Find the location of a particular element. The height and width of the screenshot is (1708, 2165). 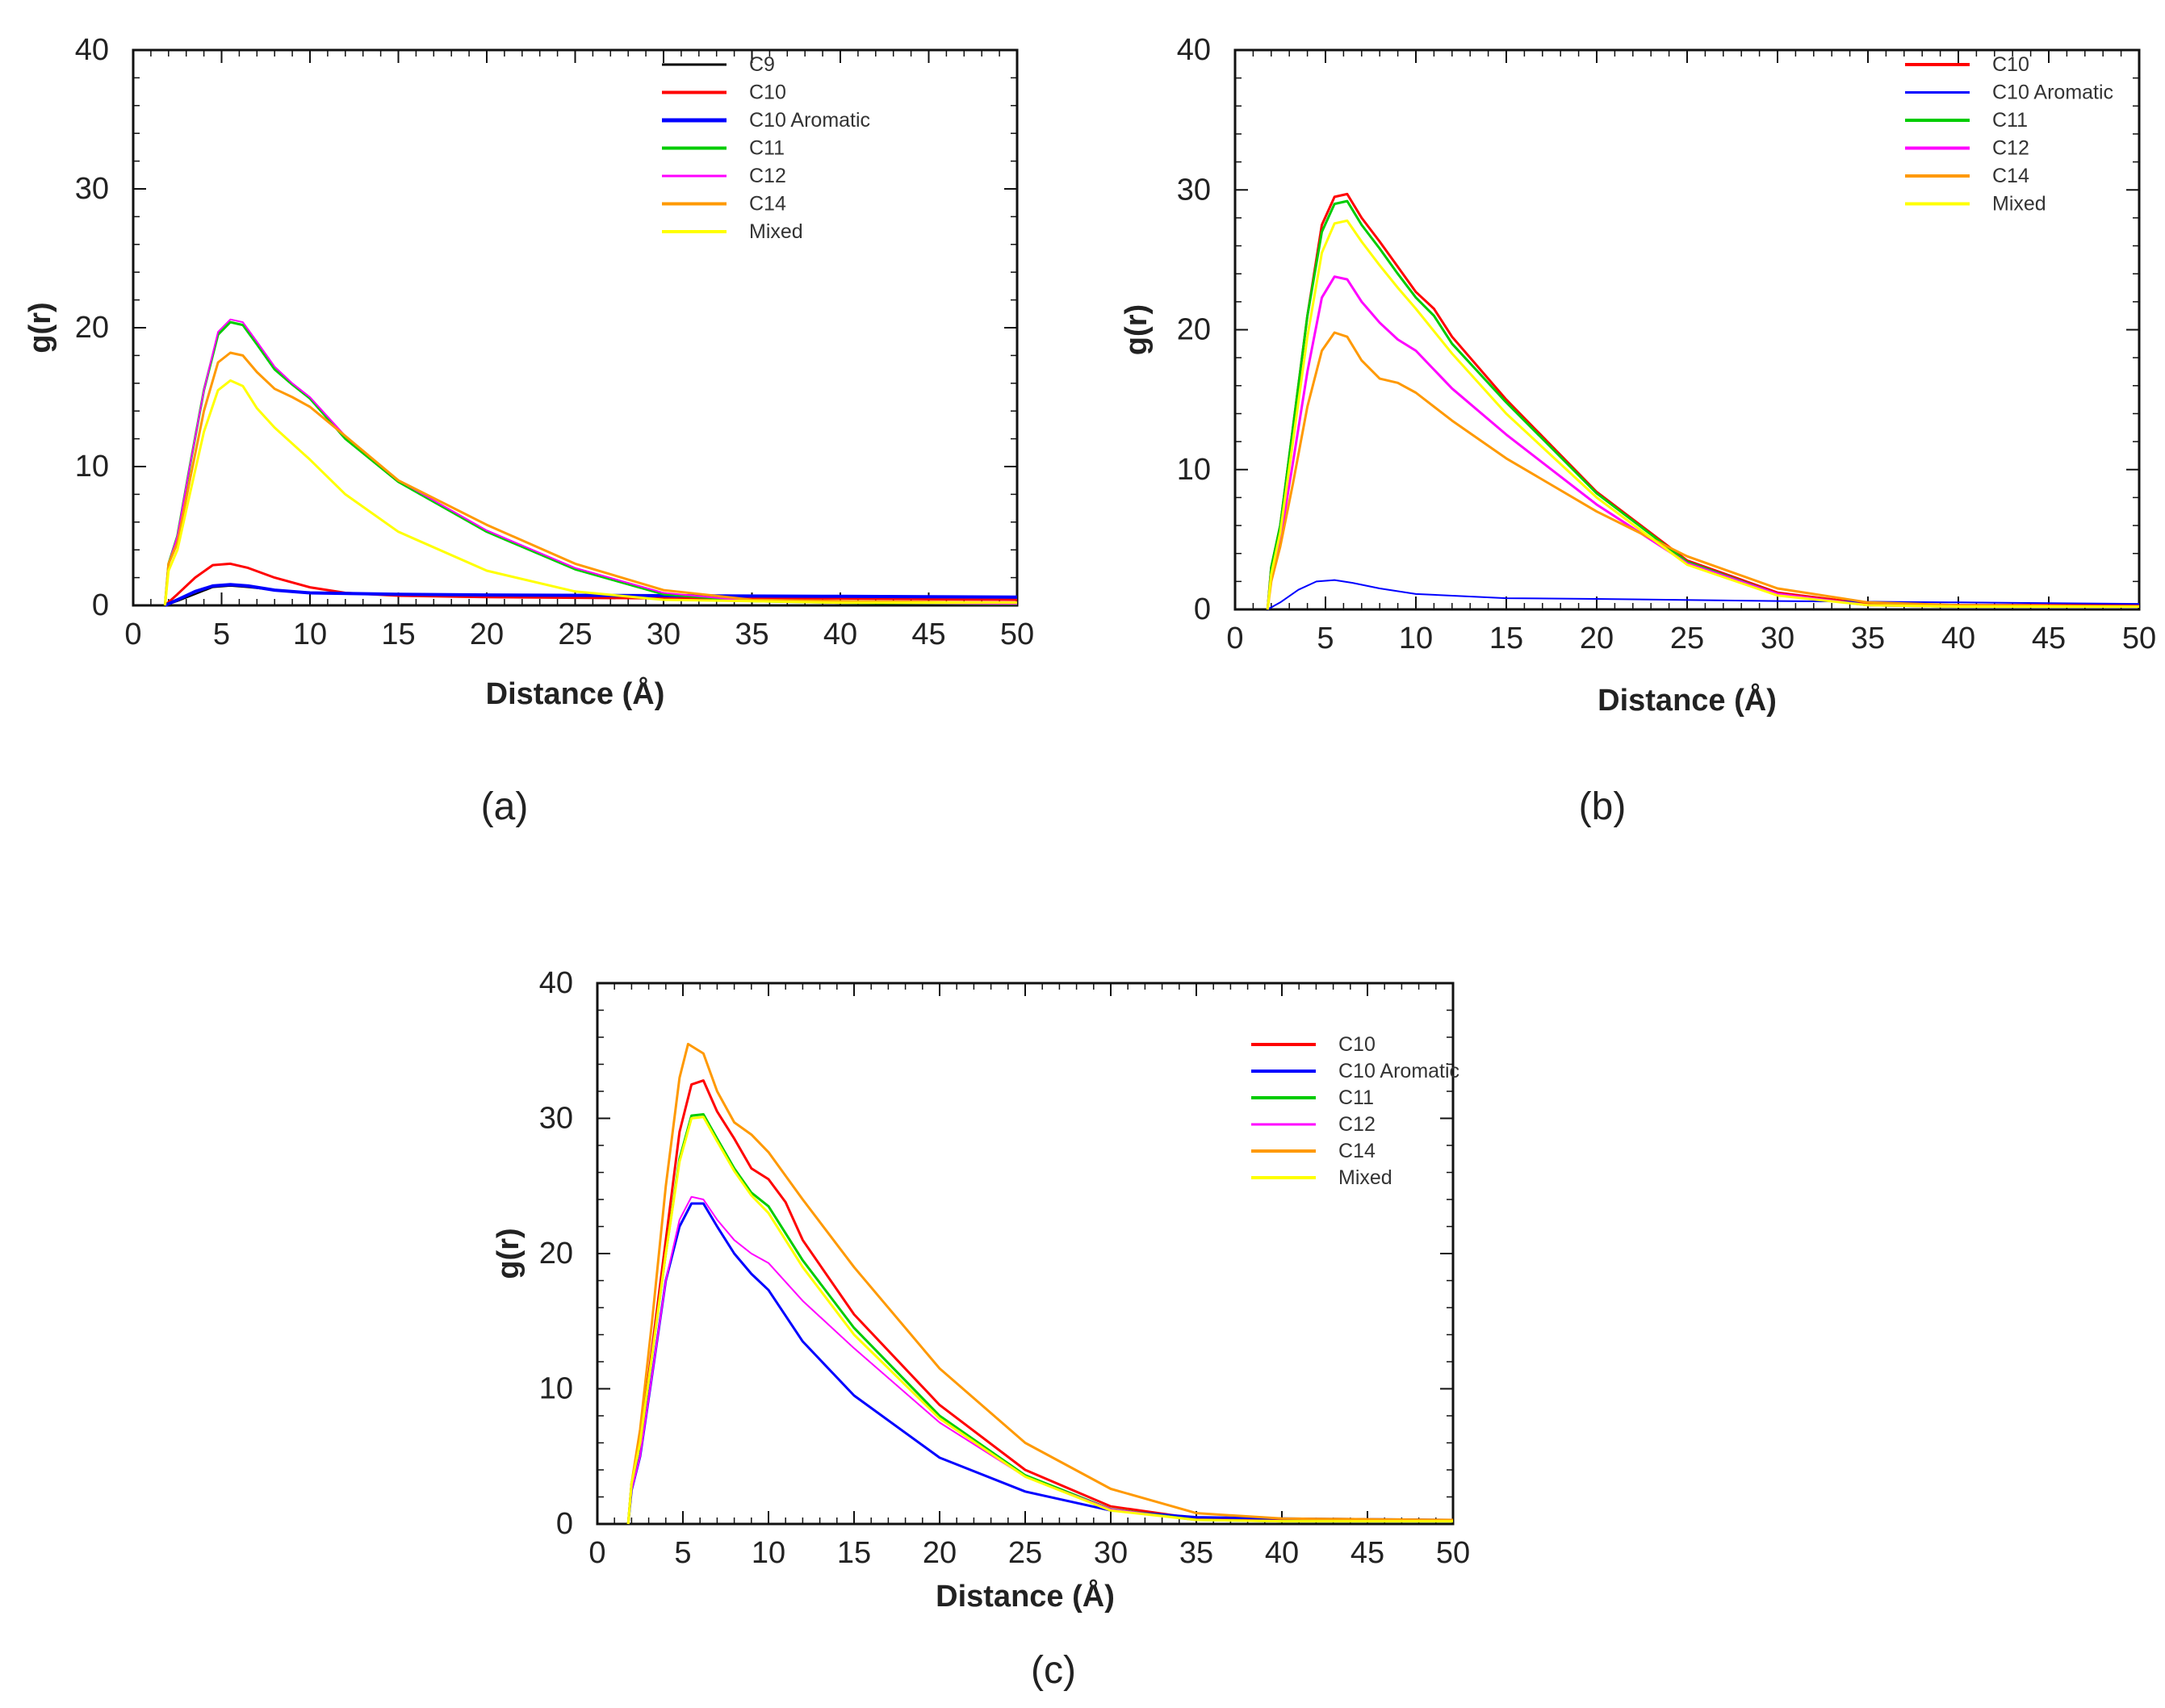

panel-label: (a) is located at coordinates (505, 807).